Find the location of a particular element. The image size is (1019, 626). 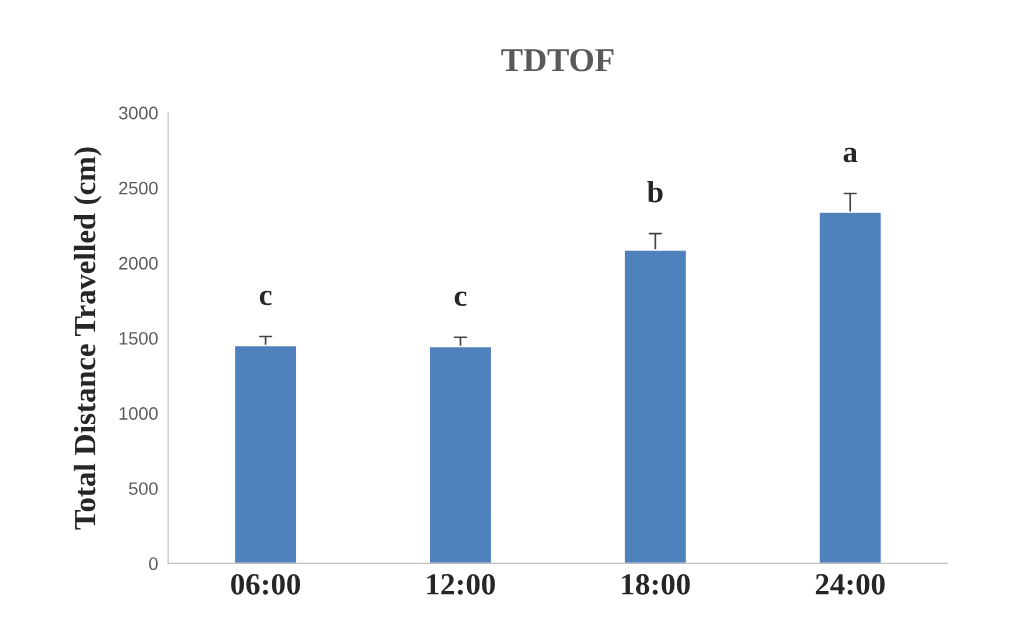

y-tick-label: 2000 is located at coordinates (138, 263).